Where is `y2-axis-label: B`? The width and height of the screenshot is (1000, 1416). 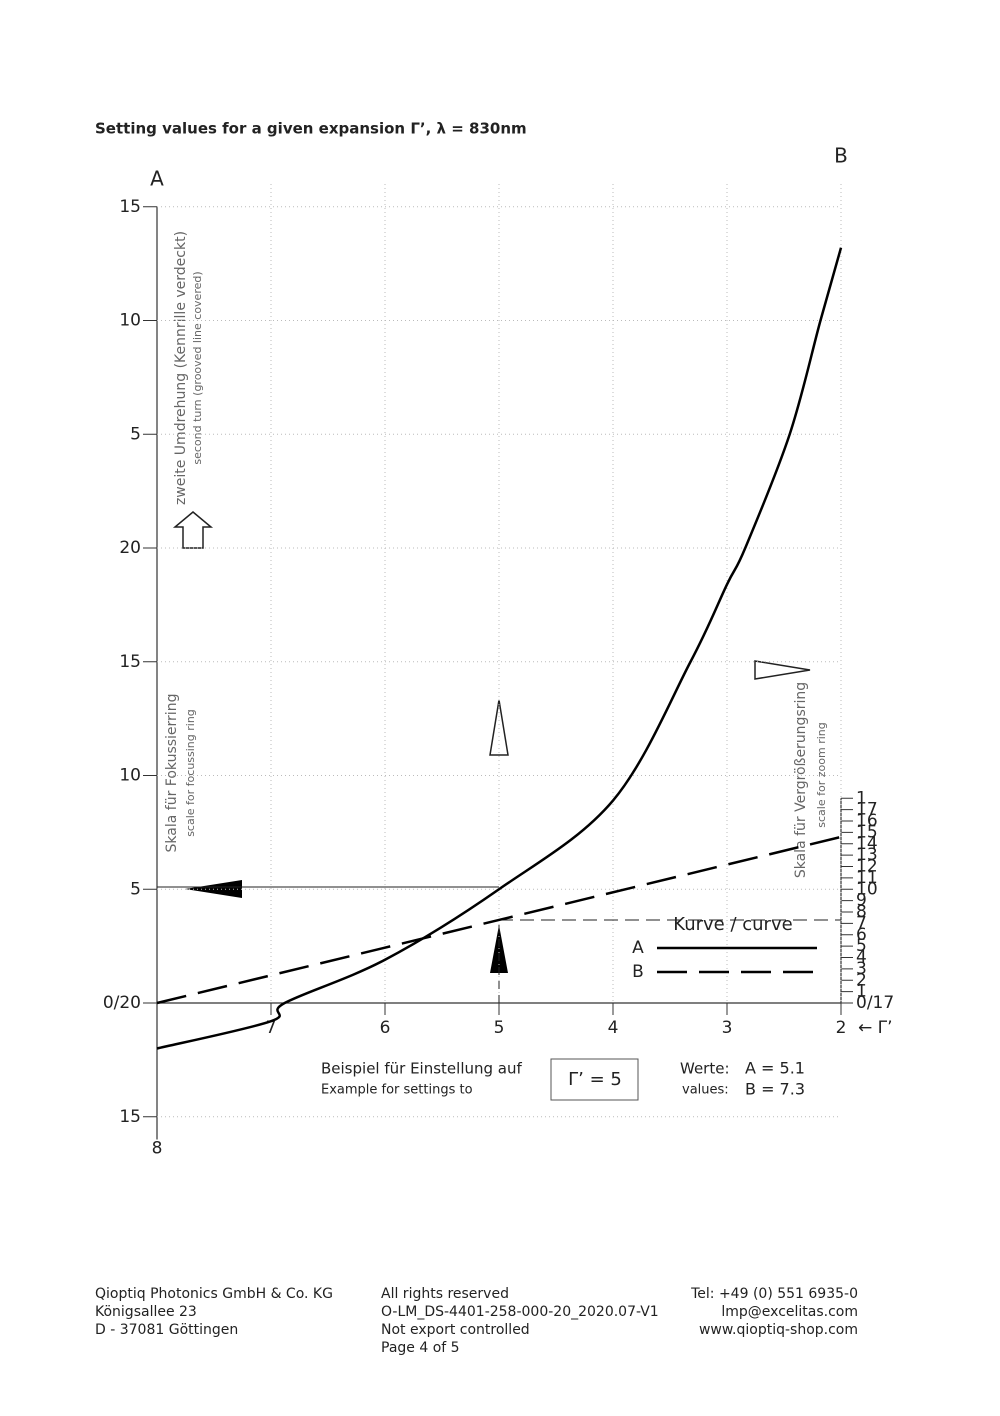 y2-axis-label: B is located at coordinates (841, 156).